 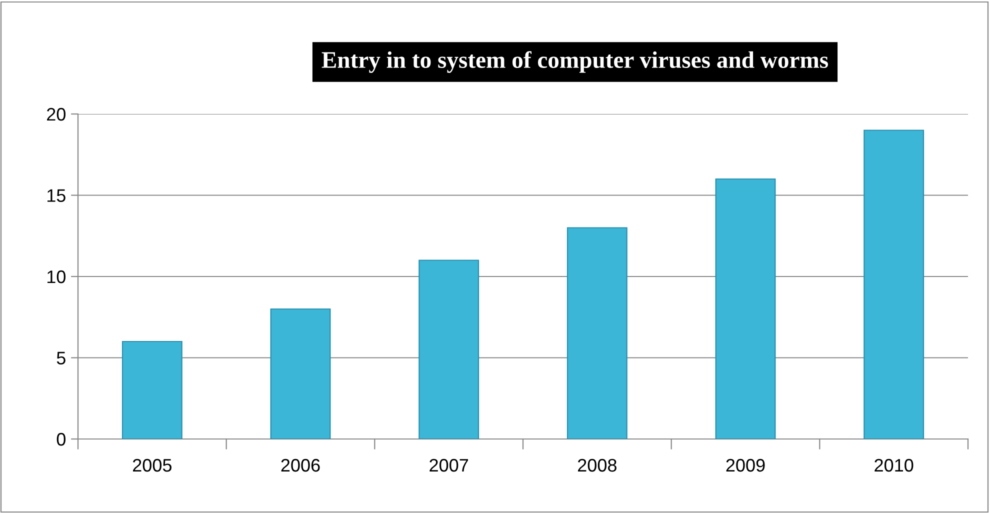 What do you see at coordinates (61, 358) in the screenshot?
I see `y-tick-label: 5` at bounding box center [61, 358].